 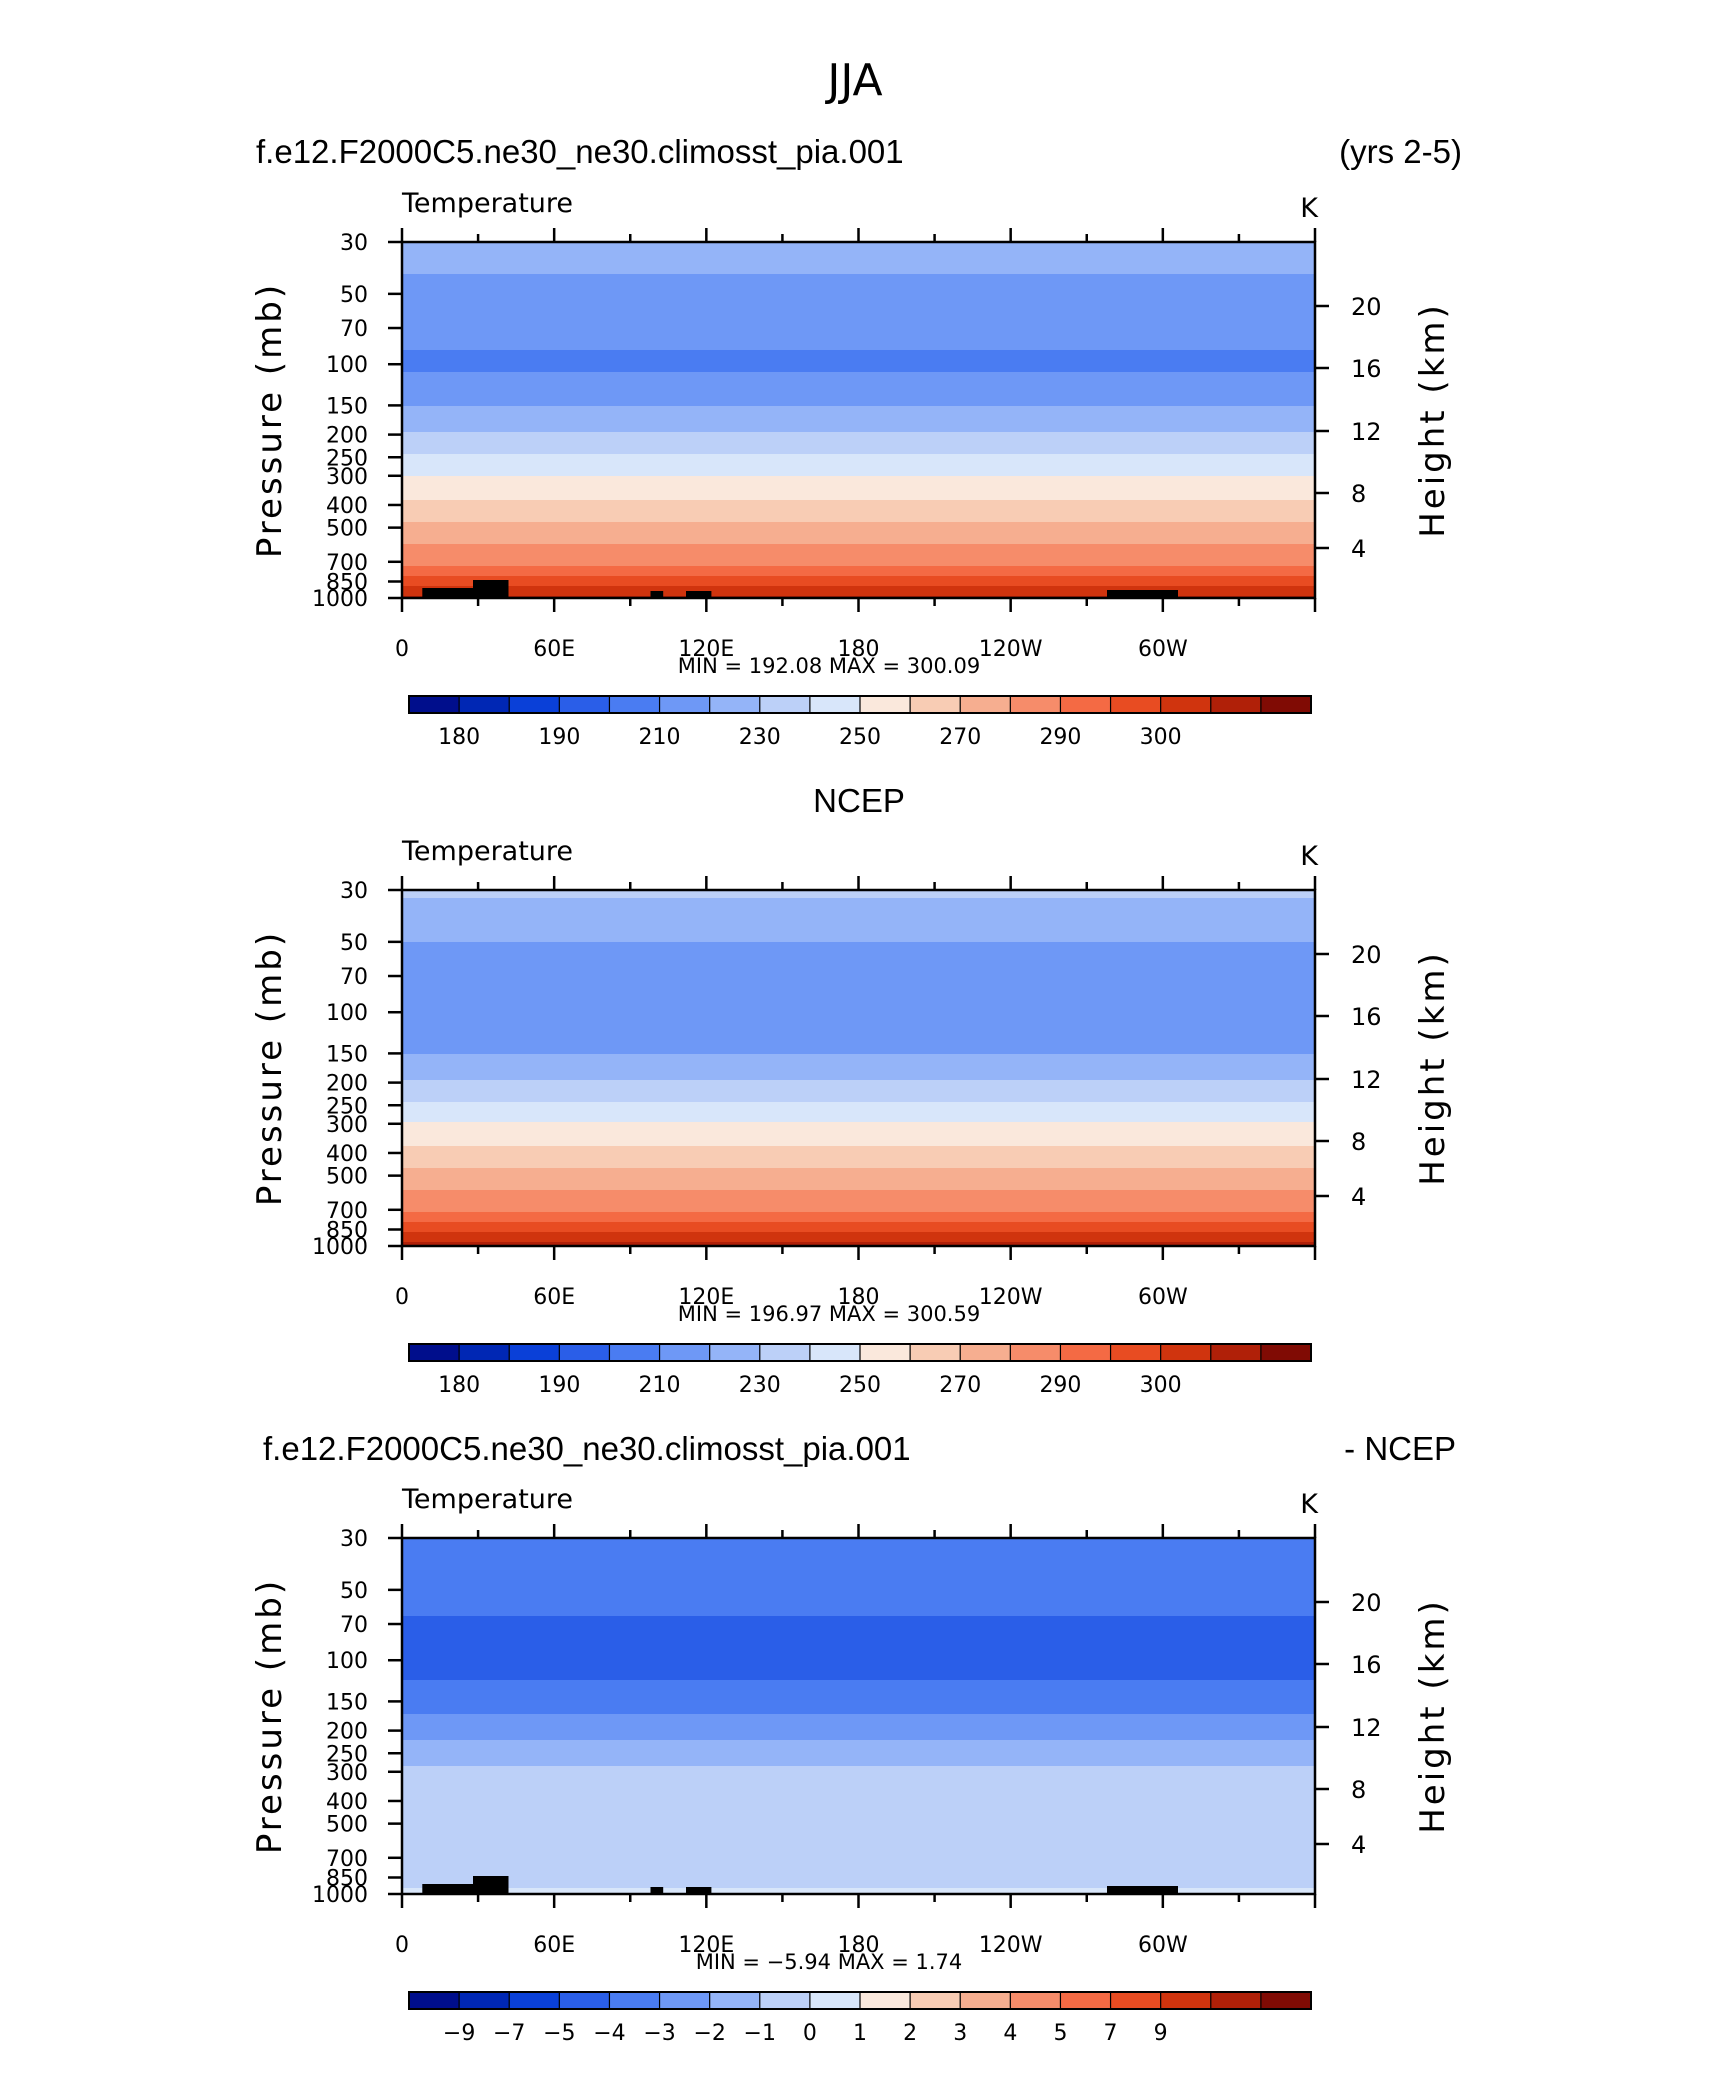 I want to click on pressure-tick-label: 500, so click(x=347, y=529).